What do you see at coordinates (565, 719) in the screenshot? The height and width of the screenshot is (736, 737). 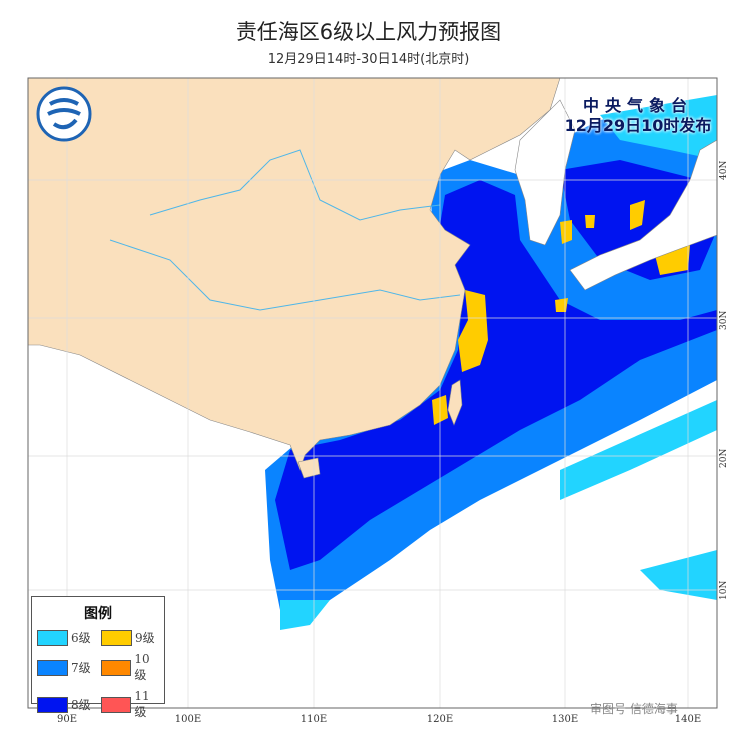 I see `lon-label: 130E` at bounding box center [565, 719].